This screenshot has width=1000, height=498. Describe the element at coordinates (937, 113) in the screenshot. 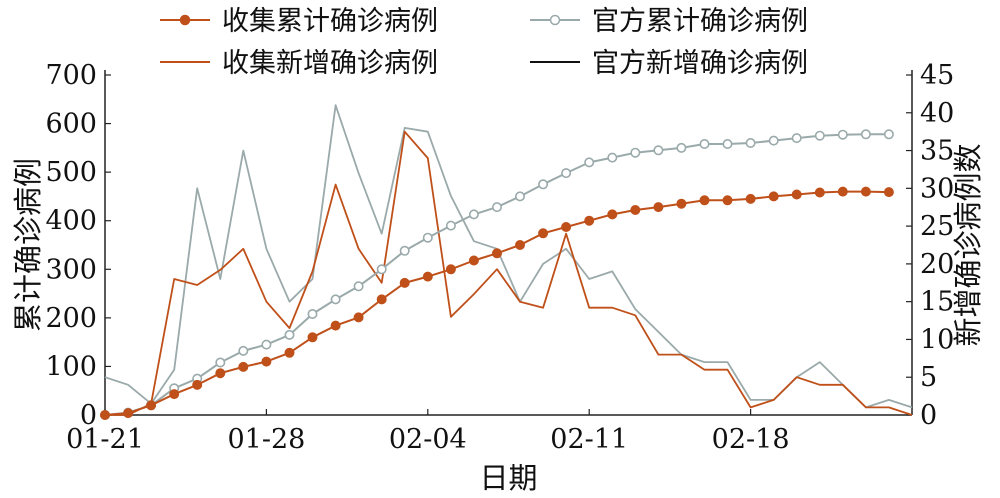

I see `y-right-tick-label: 40` at that location.